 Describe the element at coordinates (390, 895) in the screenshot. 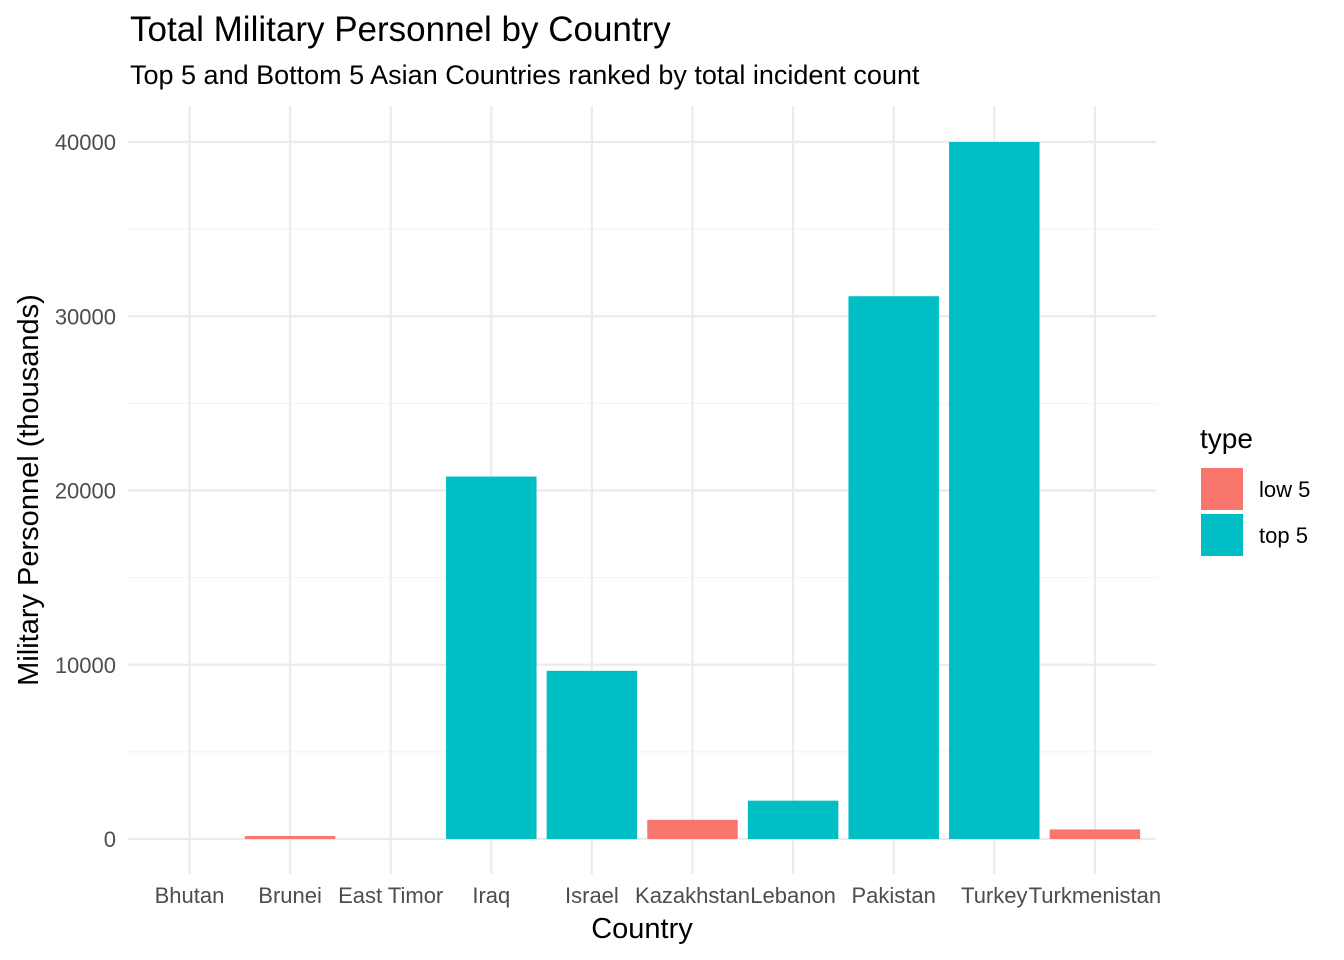

I see `x-tick-label: East Timor` at that location.